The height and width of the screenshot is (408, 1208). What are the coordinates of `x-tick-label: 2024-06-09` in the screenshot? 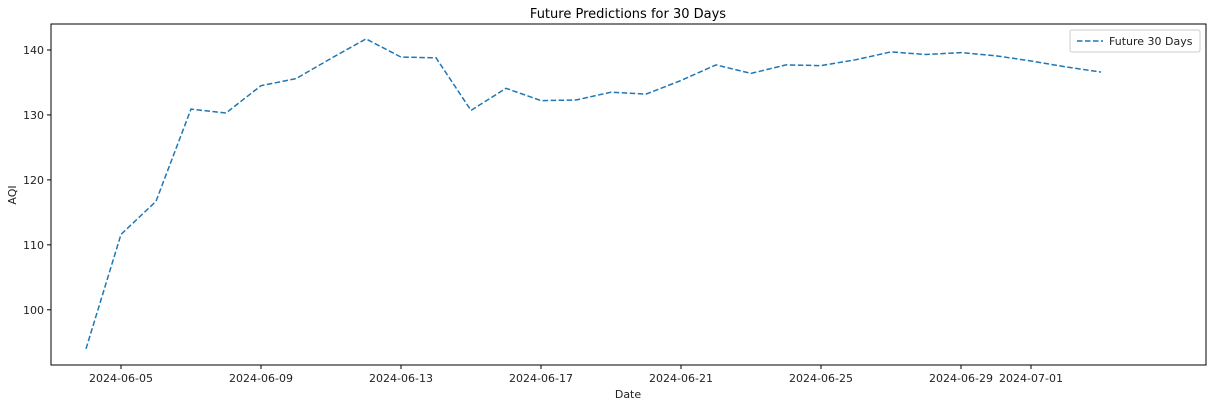 It's located at (261, 378).